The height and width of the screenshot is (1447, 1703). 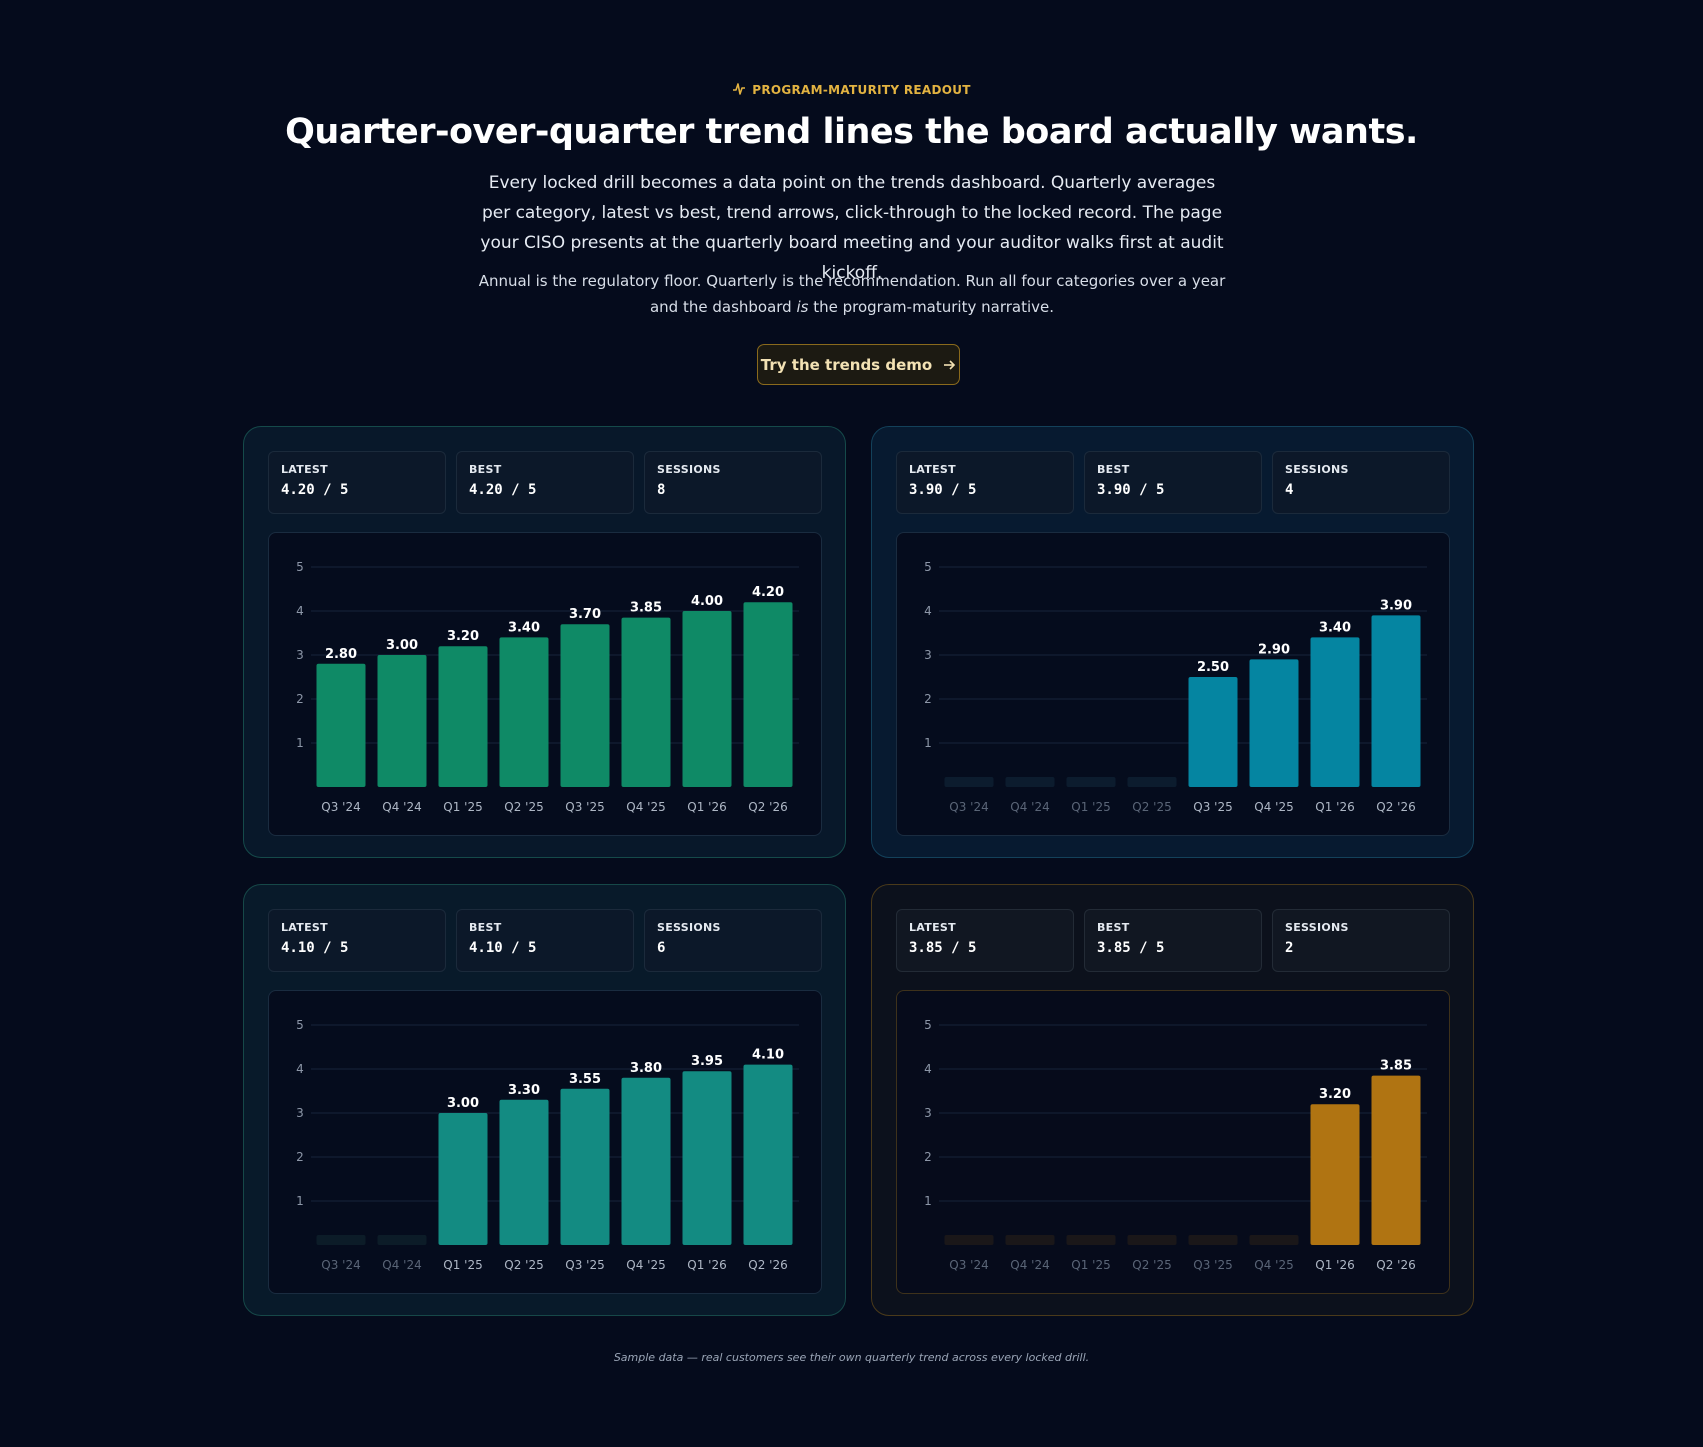 I want to click on data-label: 4.20, so click(x=768, y=592).